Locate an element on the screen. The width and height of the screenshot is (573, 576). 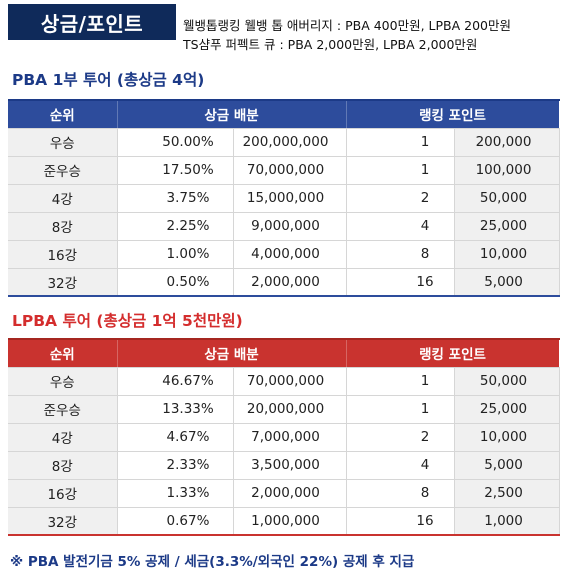
lpba-header-row: 순위 상금 배분 랭킹 포인트 is located at coordinates (284, 353).